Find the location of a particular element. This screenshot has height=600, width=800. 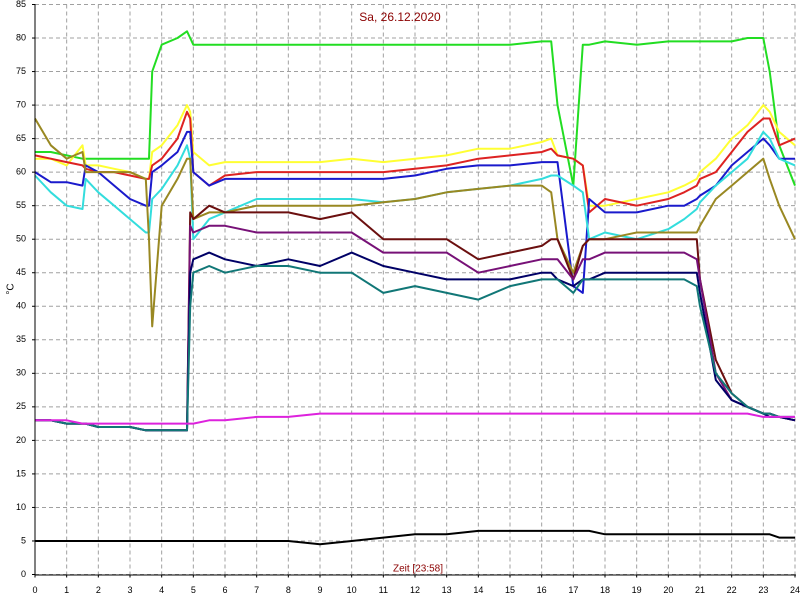

x-tick-label: 24 is located at coordinates (795, 590).